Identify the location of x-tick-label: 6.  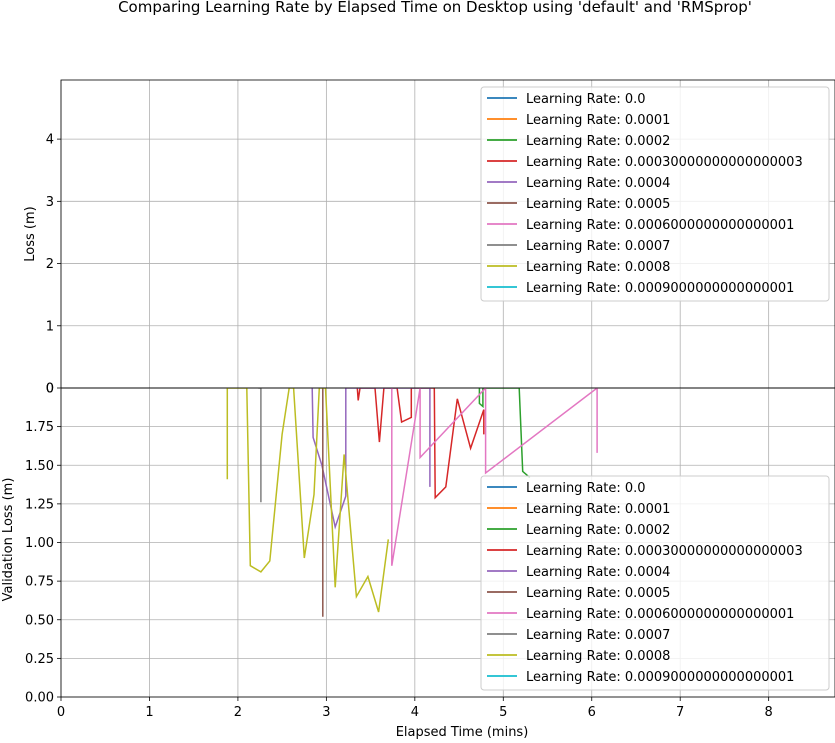
(592, 712).